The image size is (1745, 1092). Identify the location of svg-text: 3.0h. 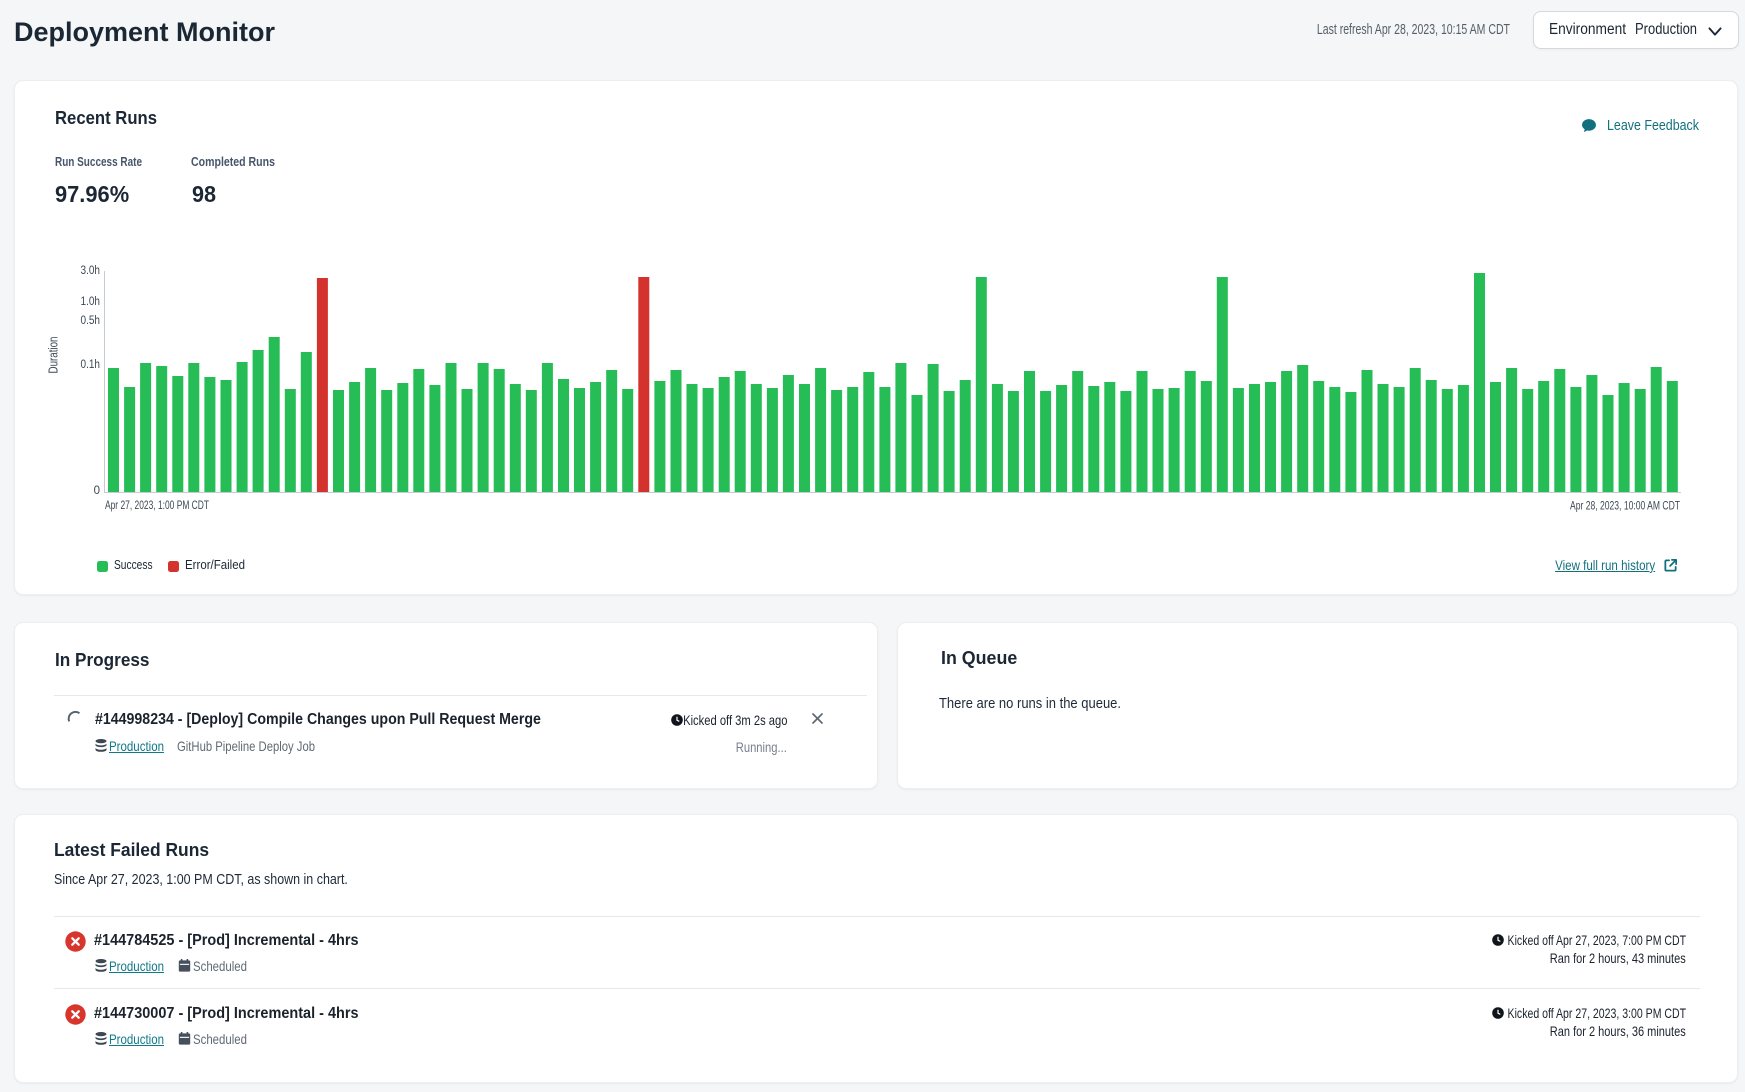
(91, 271).